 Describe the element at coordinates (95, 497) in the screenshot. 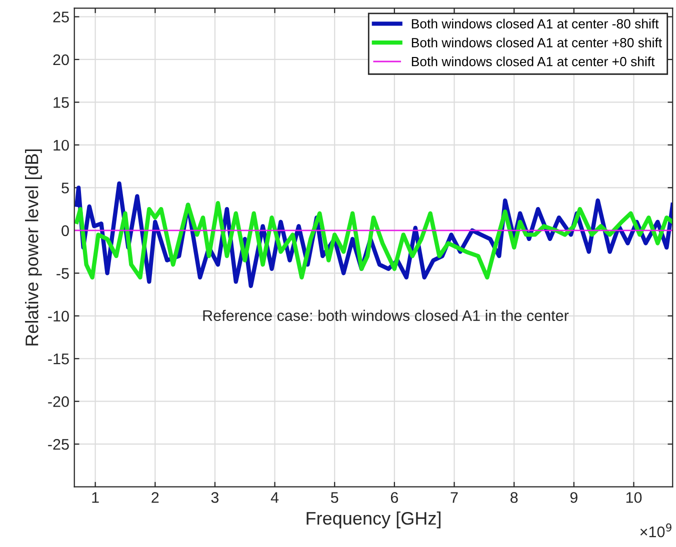

I see `x-tick-label: 1` at that location.